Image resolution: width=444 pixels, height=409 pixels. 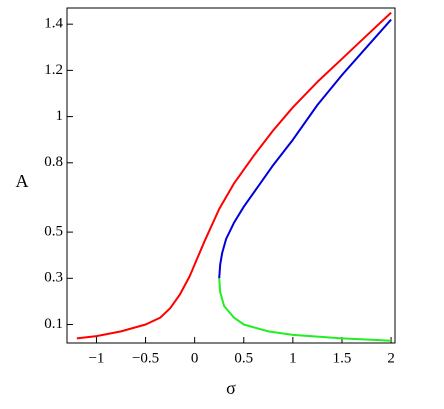 What do you see at coordinates (243, 358) in the screenshot?
I see `x-tick-label: 0.5` at bounding box center [243, 358].